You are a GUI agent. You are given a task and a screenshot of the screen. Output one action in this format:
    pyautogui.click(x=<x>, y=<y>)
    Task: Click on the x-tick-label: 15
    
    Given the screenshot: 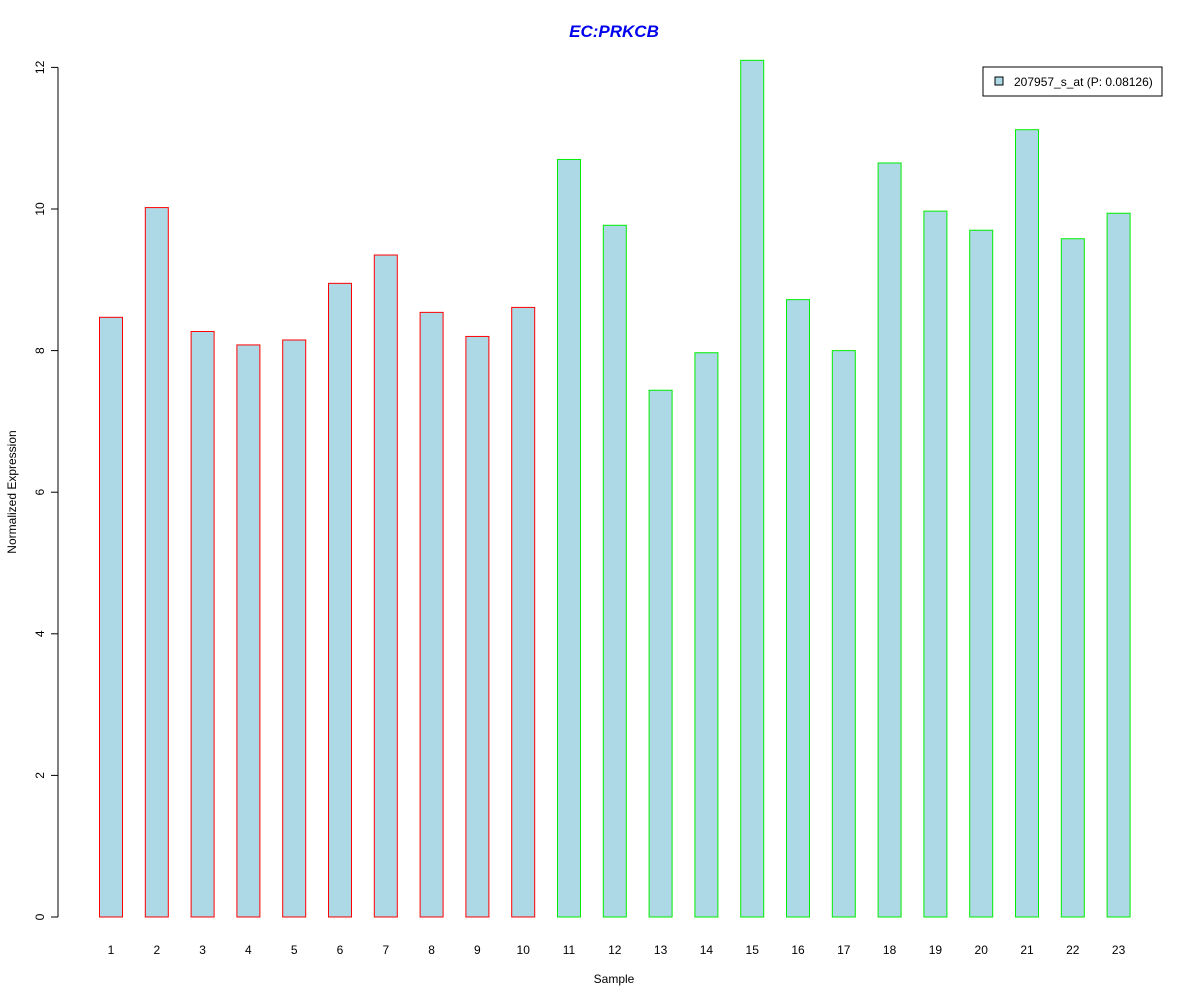 What is the action you would take?
    pyautogui.click(x=753, y=950)
    